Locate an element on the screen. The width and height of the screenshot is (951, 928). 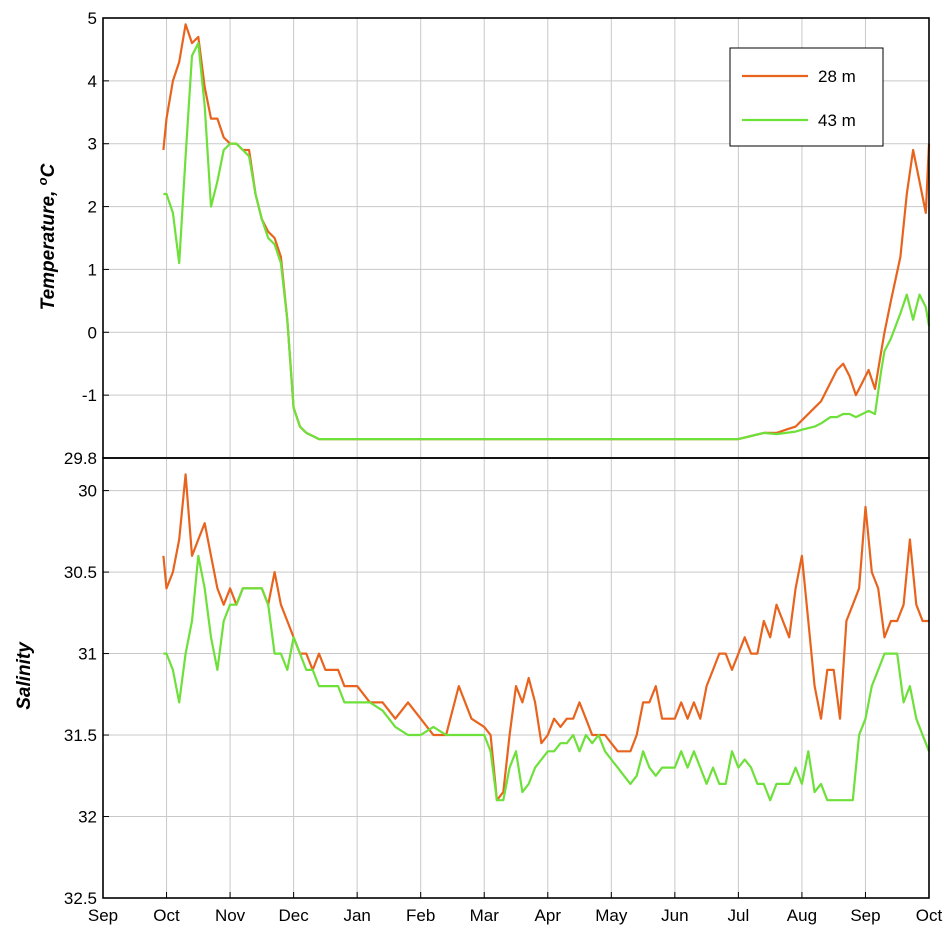
legend-label-28m: 28 m is located at coordinates (837, 76).